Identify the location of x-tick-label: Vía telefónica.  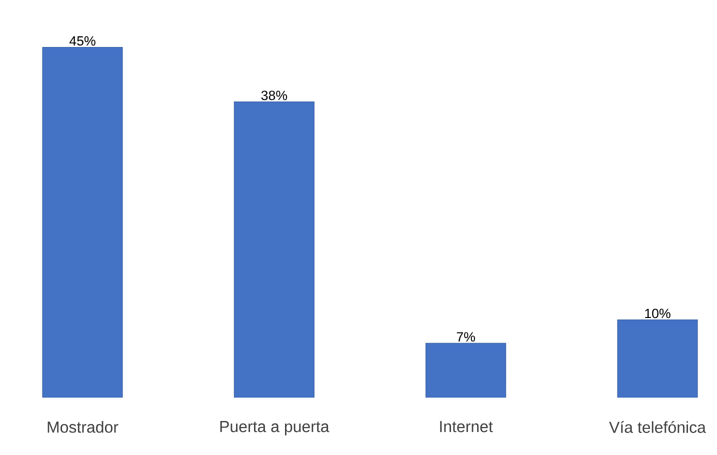
(657, 427).